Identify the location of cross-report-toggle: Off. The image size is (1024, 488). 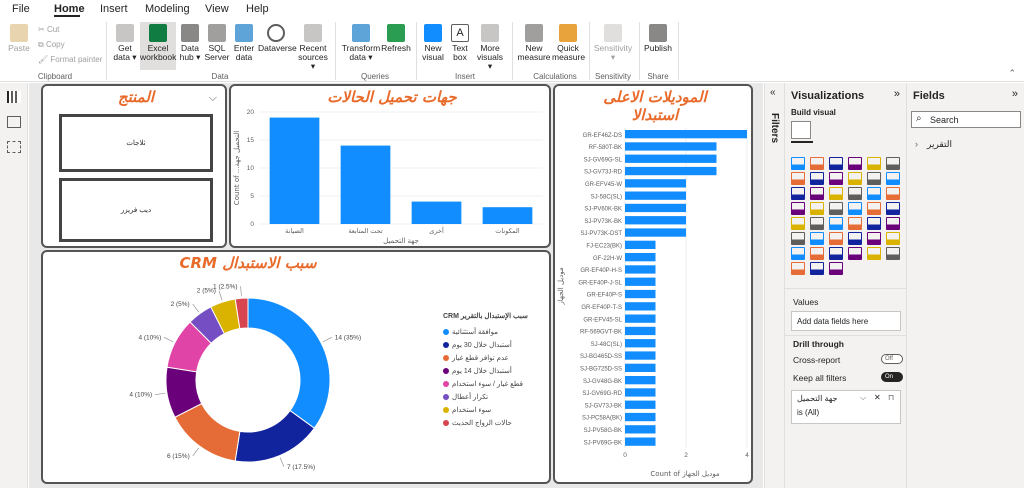
(892, 359).